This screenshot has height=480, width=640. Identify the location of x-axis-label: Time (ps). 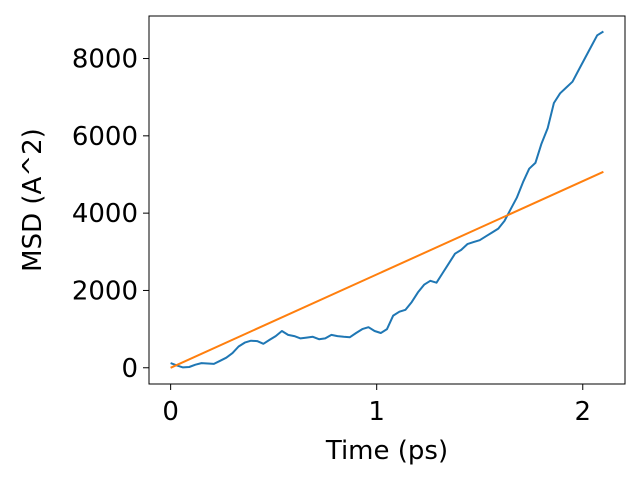
(386, 451).